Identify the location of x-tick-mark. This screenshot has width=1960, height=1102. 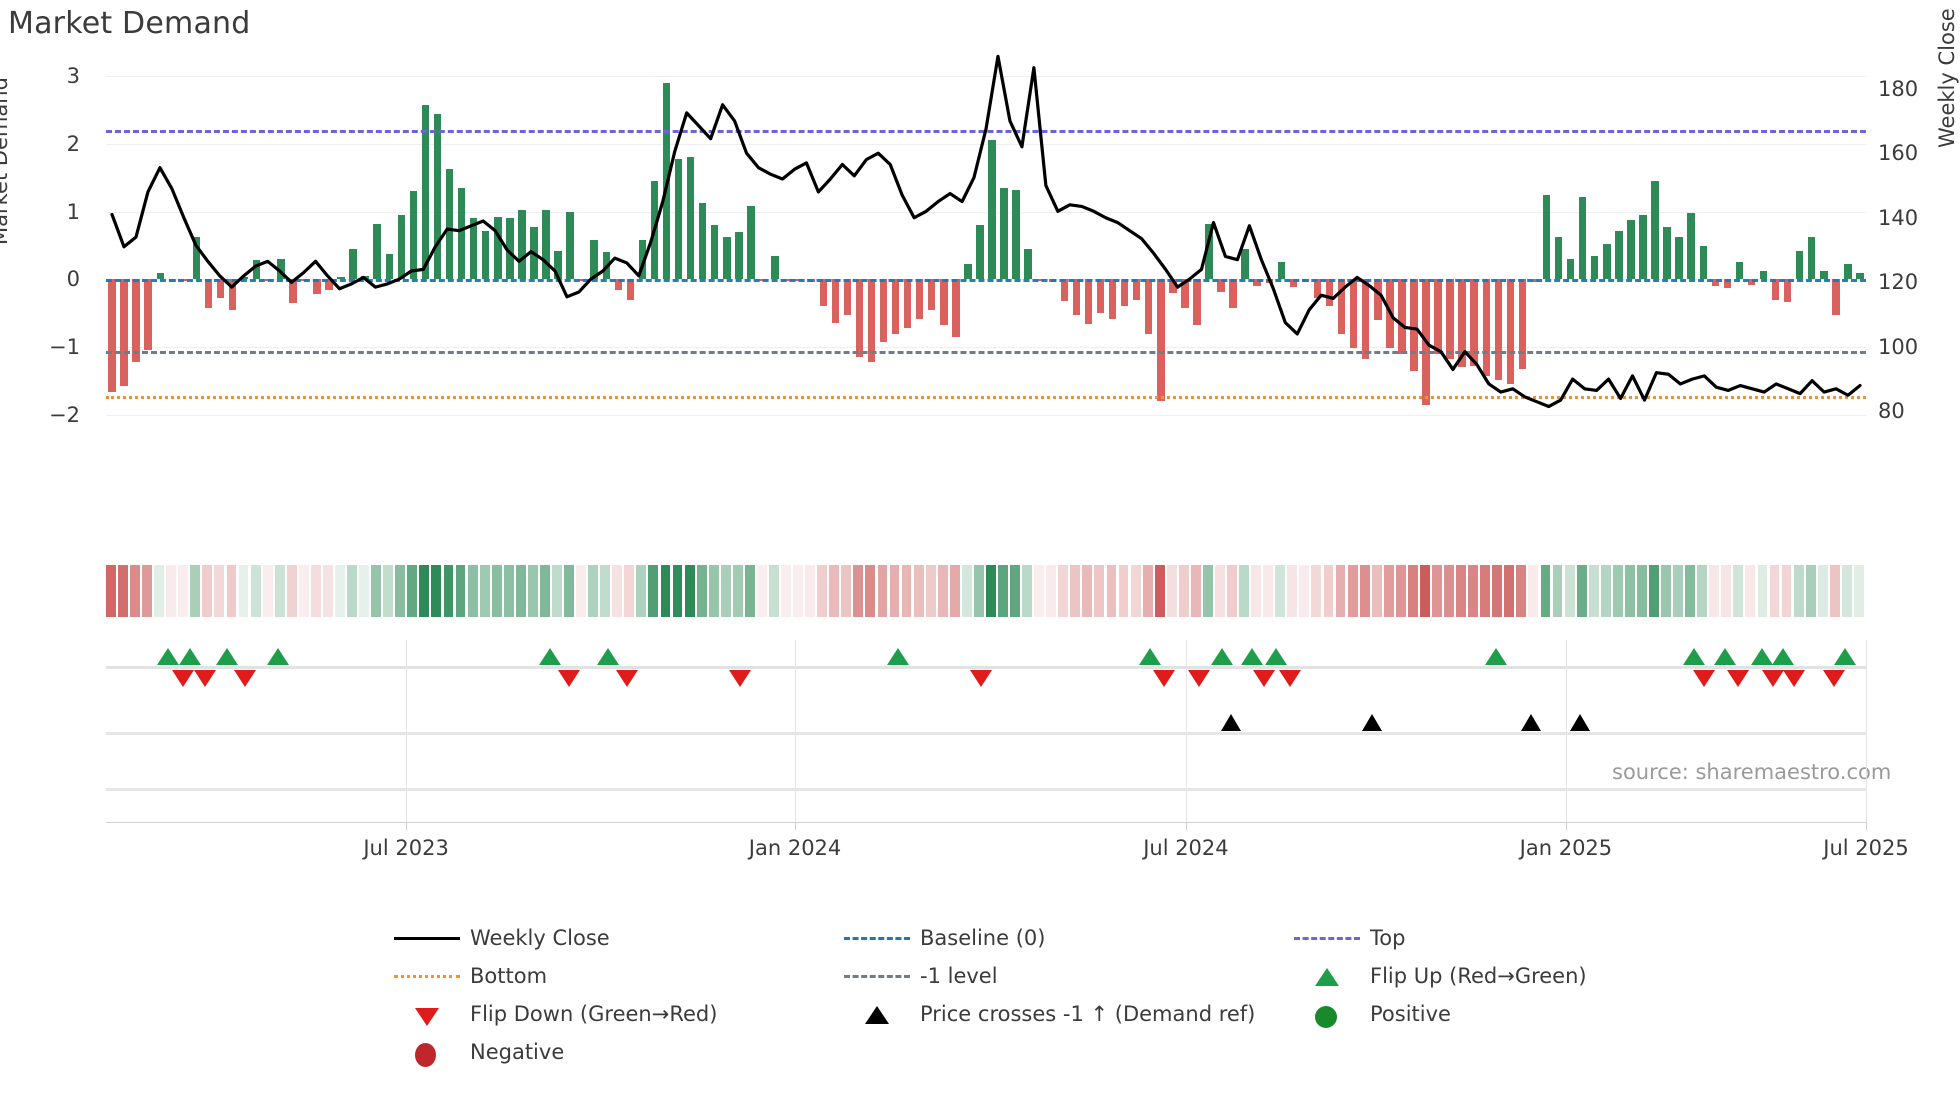
(1566, 826).